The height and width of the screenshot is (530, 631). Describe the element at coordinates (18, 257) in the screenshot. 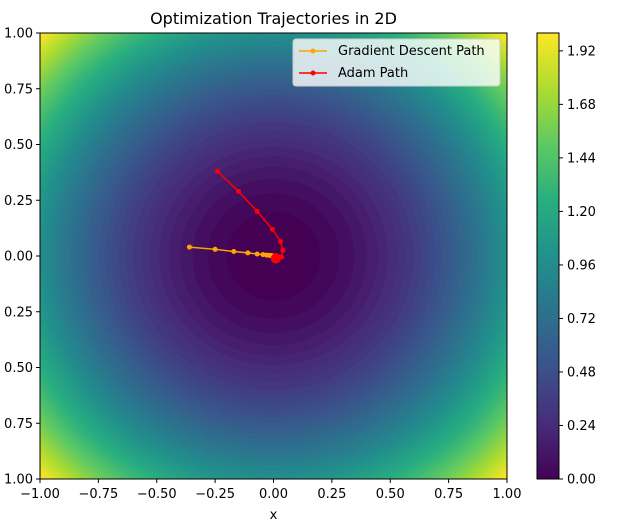

I see `y-tick-label: 0.00` at that location.